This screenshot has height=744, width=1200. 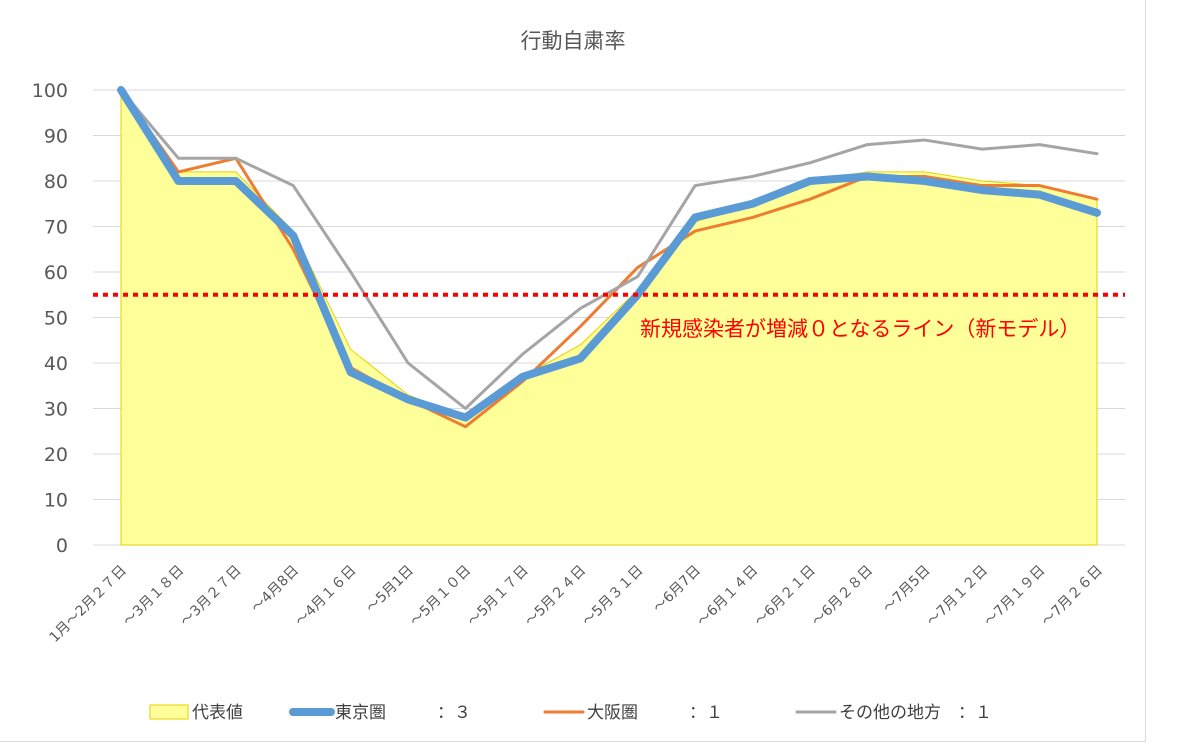 What do you see at coordinates (56, 273) in the screenshot?
I see `y-tick-label: 60` at bounding box center [56, 273].